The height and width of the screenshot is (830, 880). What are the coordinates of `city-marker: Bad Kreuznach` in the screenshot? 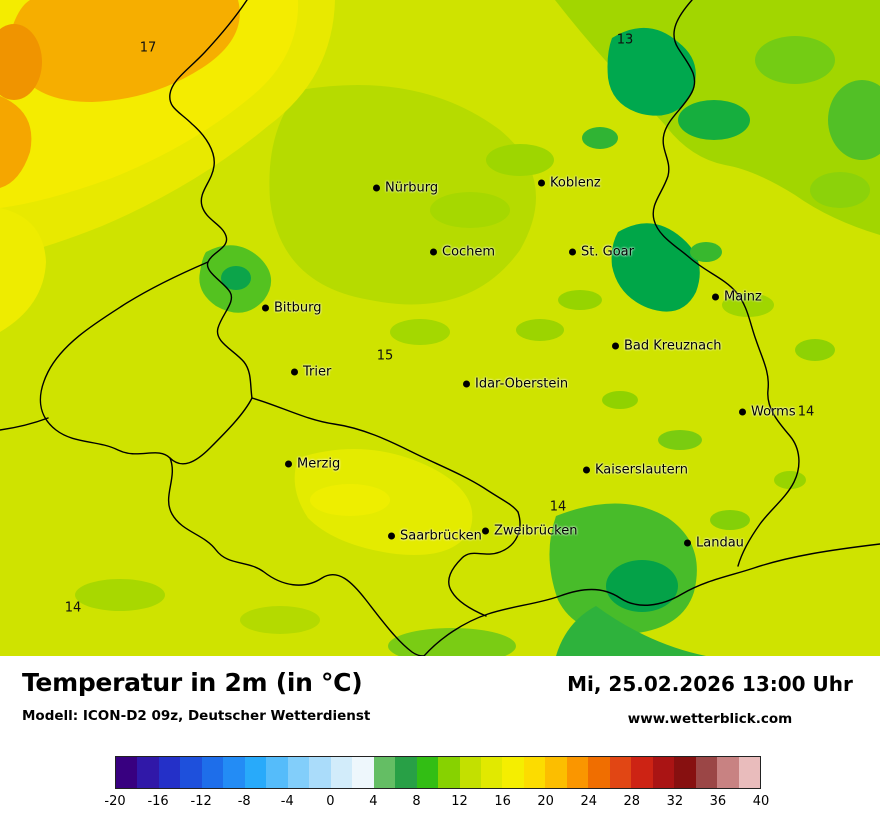 It's located at (667, 346).